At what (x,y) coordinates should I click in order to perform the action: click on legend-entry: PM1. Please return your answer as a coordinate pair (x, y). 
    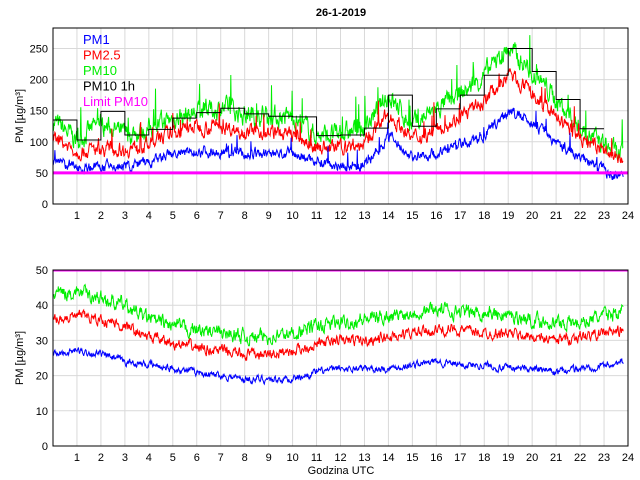
    Looking at the image, I should click on (96, 39).